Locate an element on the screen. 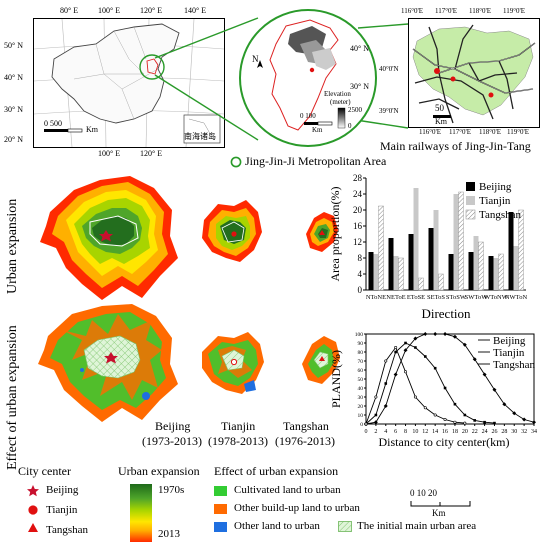 This screenshot has width=550, height=550. bar-legend-label: Tianjin is located at coordinates (495, 201).